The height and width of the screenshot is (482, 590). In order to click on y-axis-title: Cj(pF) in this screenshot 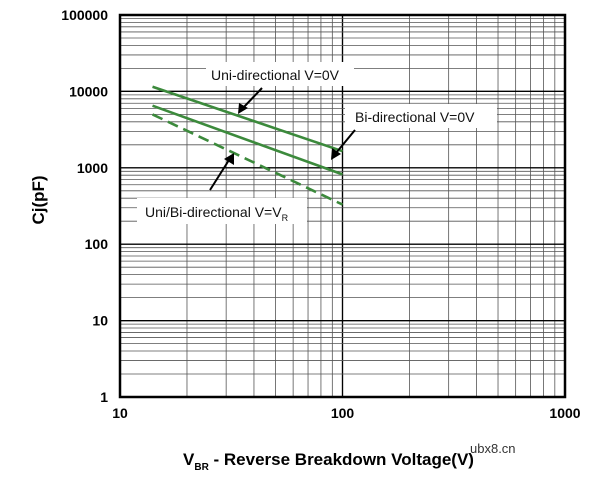, I will do `click(38, 199)`.